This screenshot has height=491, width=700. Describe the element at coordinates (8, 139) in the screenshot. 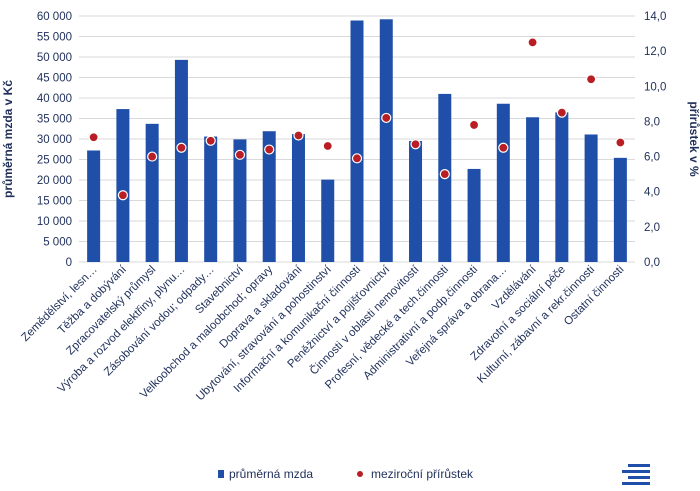

I see `y-axis-label: průměrná mzda v Kč` at that location.